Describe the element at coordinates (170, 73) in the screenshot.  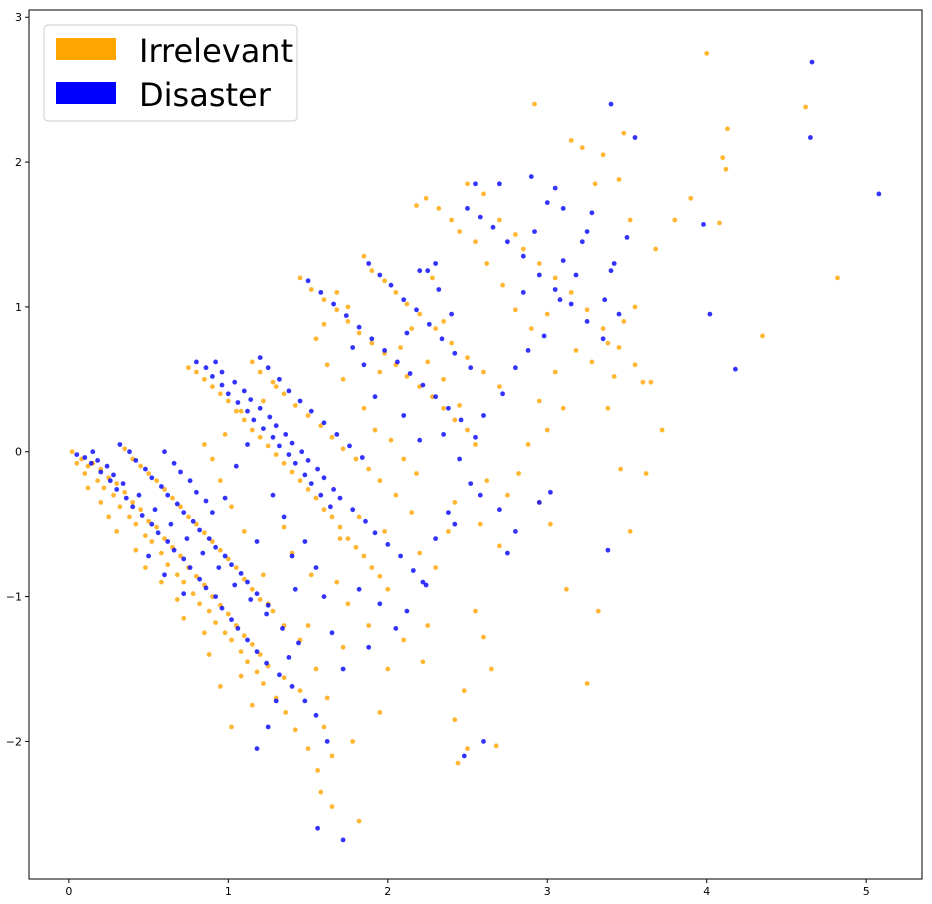
I see `legend: Irrelevant Disaster` at that location.